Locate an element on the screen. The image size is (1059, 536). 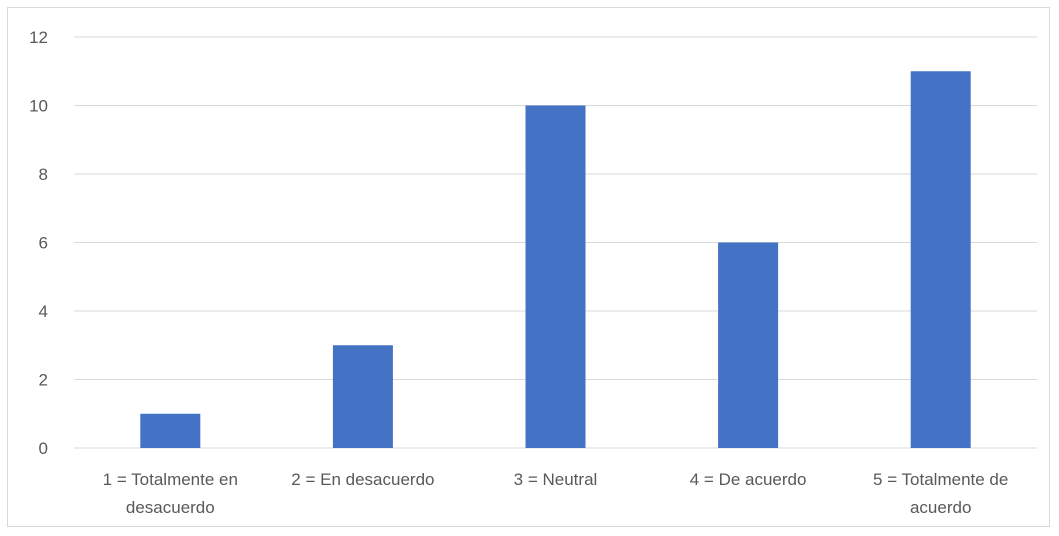
x-tick-label: 5 = Totalmente de acuerdo is located at coordinates (940, 493).